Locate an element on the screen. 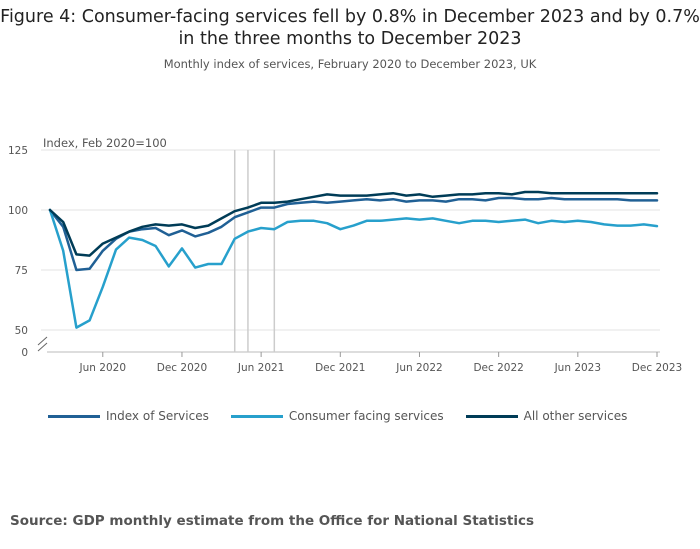  x-tick-label-7: Jun 2023 is located at coordinates (577, 368).